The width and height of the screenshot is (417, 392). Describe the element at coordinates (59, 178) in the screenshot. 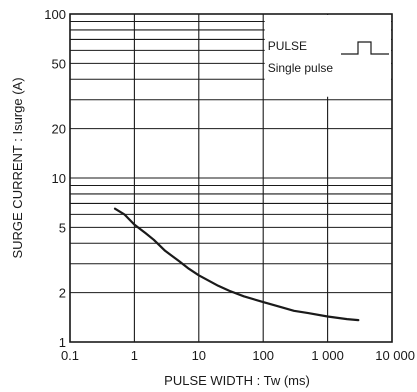

I see `y-tick-label: 10` at that location.